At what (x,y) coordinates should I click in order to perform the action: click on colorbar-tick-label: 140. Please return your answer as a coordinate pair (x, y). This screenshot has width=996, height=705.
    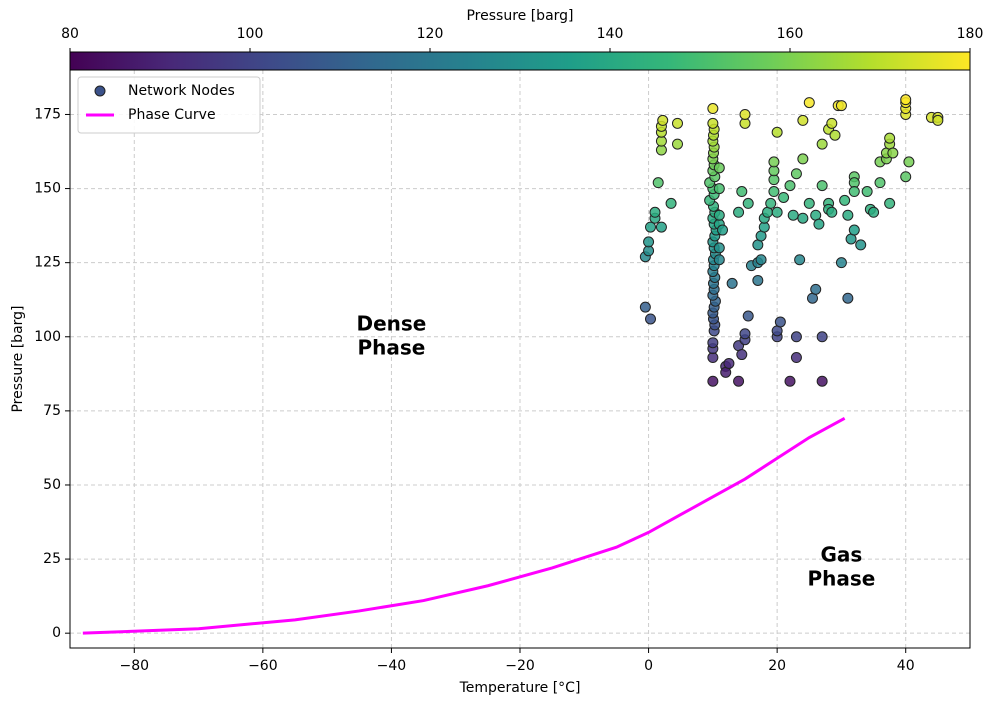
    Looking at the image, I should click on (610, 34).